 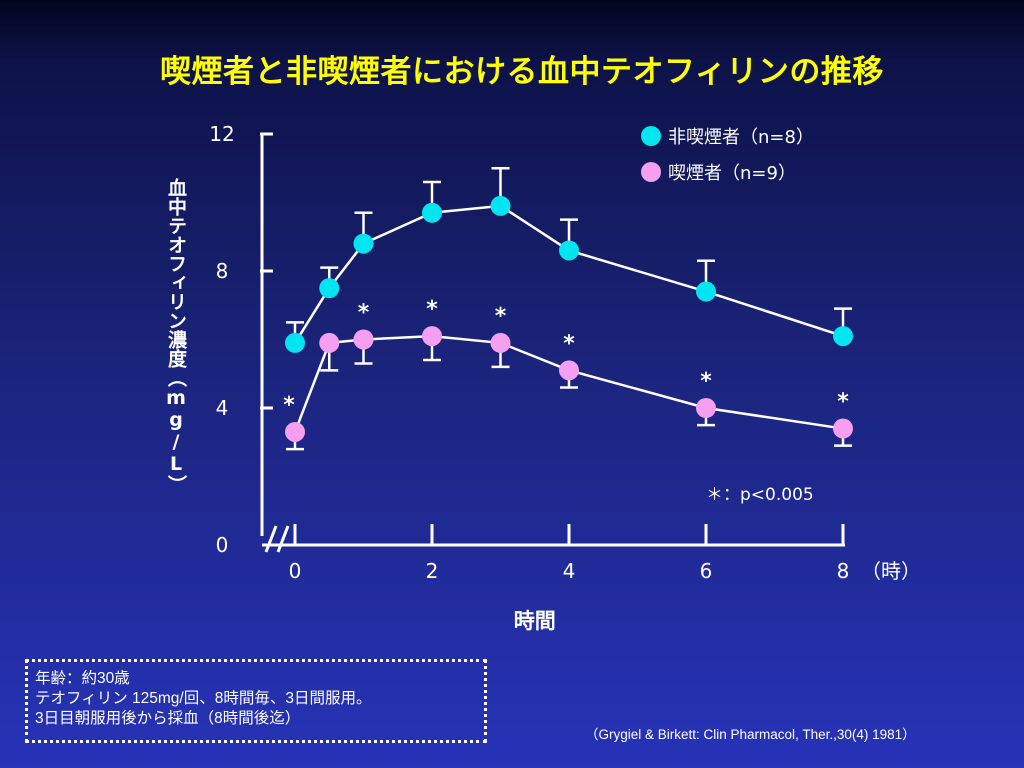 I want to click on x-tick-label: 8, so click(x=843, y=571).